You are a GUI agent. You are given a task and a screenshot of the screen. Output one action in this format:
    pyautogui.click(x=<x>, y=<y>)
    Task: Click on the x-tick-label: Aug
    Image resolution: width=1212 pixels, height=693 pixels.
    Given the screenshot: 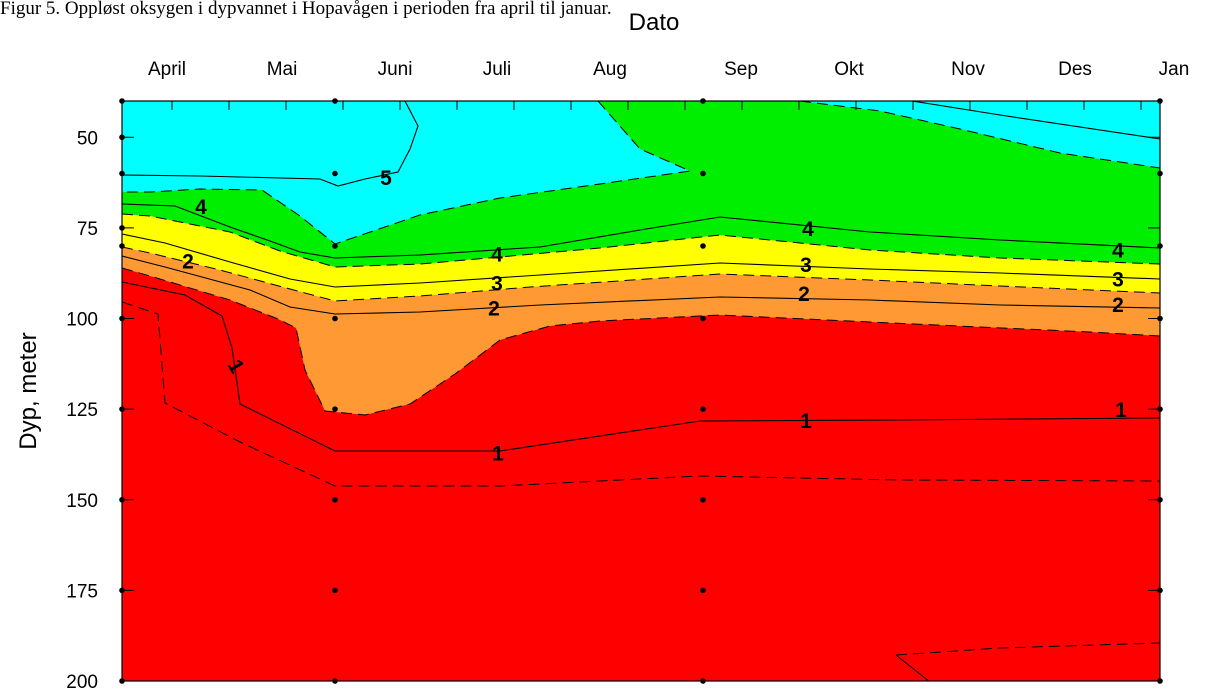 What is the action you would take?
    pyautogui.click(x=610, y=69)
    